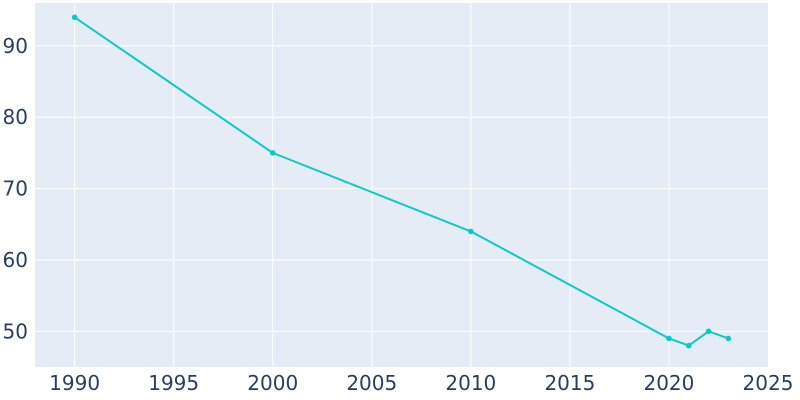 This screenshot has height=400, width=800. What do you see at coordinates (74, 17) in the screenshot?
I see `data-point-1990` at bounding box center [74, 17].